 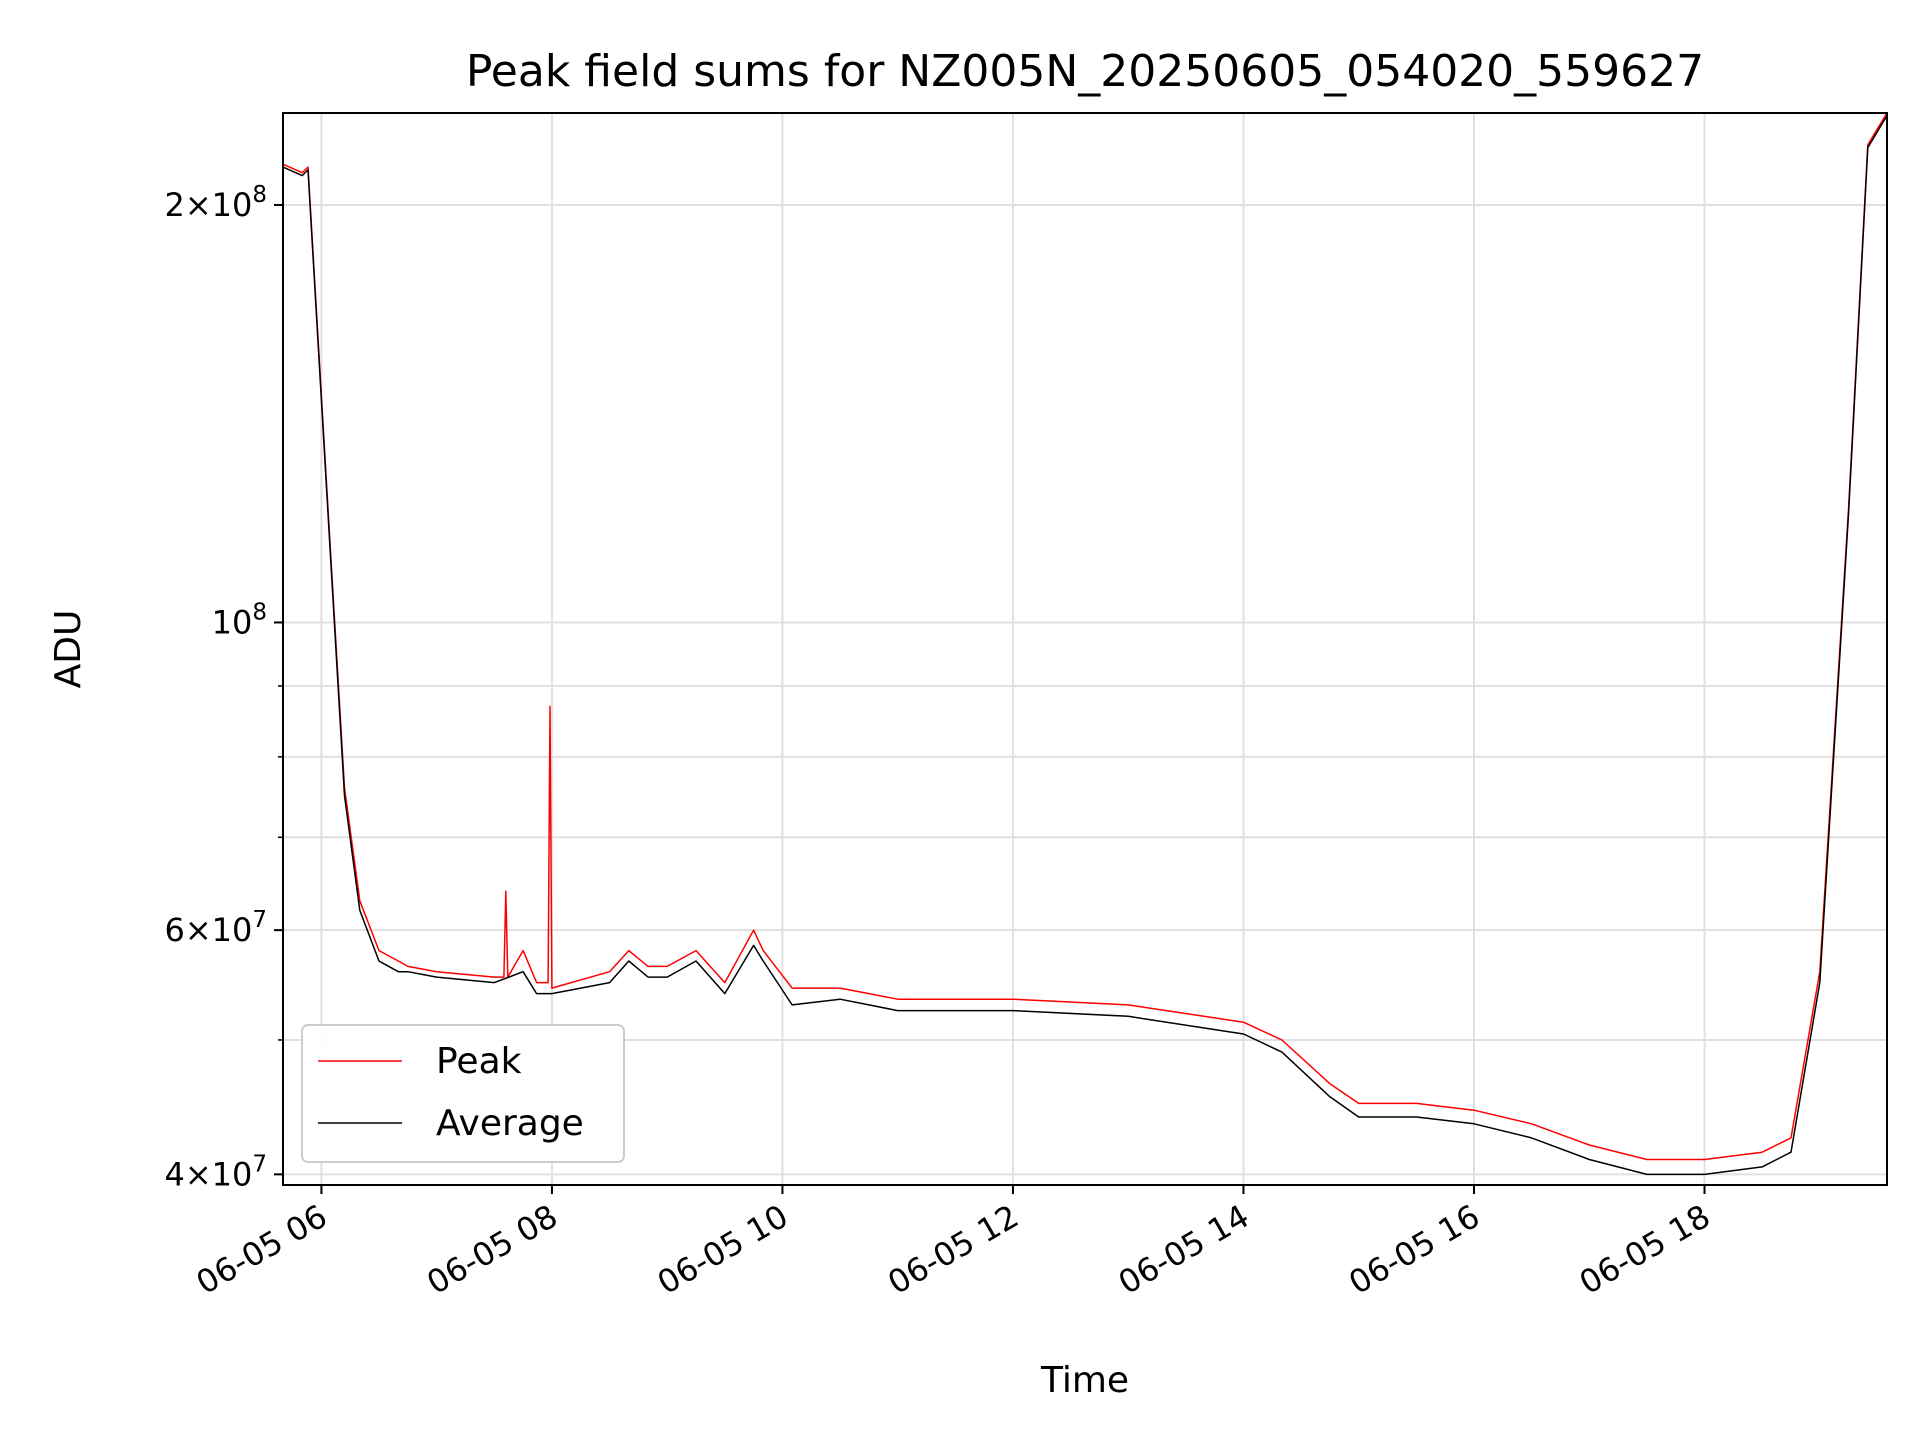 I want to click on y-axis-label: ADU, so click(x=68, y=649).